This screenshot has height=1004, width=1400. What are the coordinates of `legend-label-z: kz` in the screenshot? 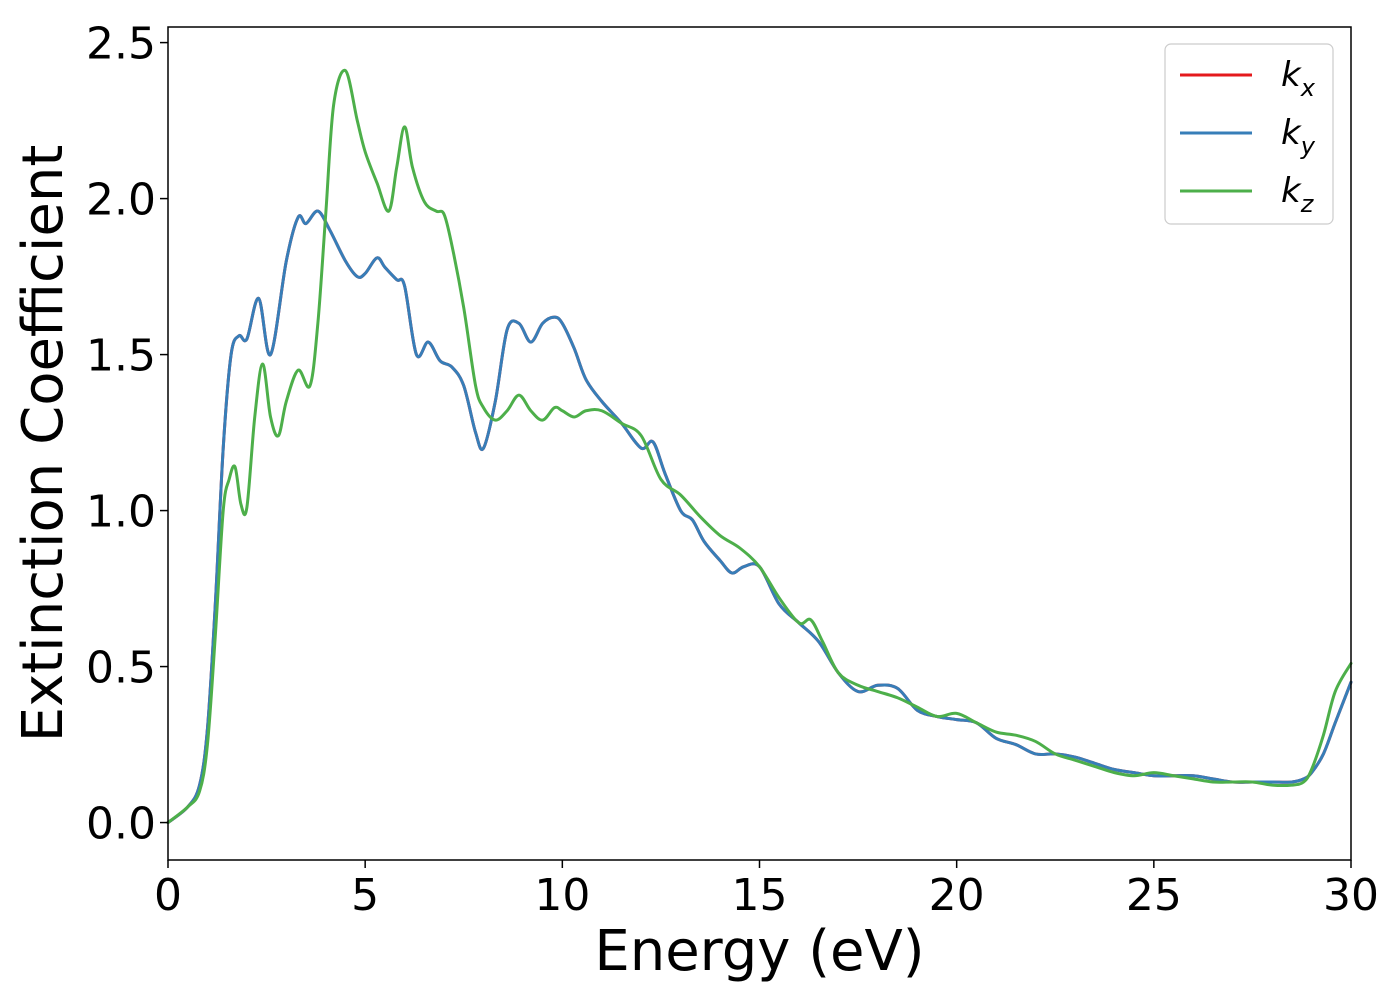 It's located at (1298, 194).